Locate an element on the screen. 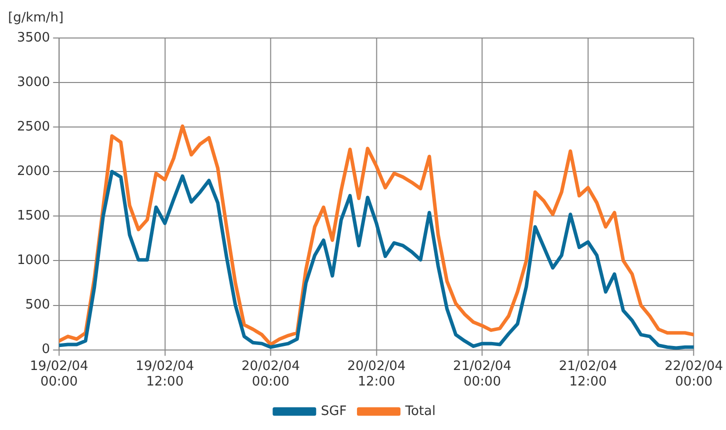 The image size is (726, 430). x-tick-label: 20/02/04 00:00 is located at coordinates (270, 374).